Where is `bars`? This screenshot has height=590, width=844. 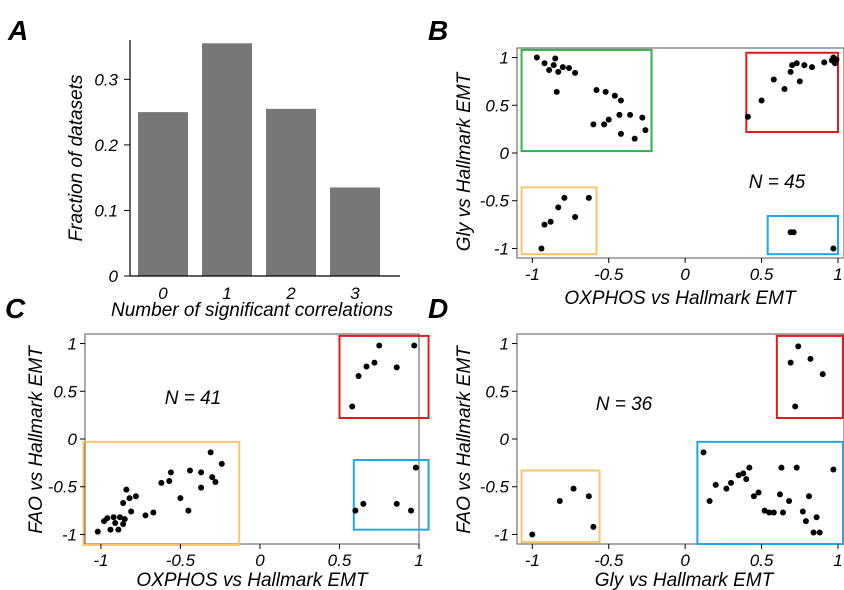 bars is located at coordinates (259, 160).